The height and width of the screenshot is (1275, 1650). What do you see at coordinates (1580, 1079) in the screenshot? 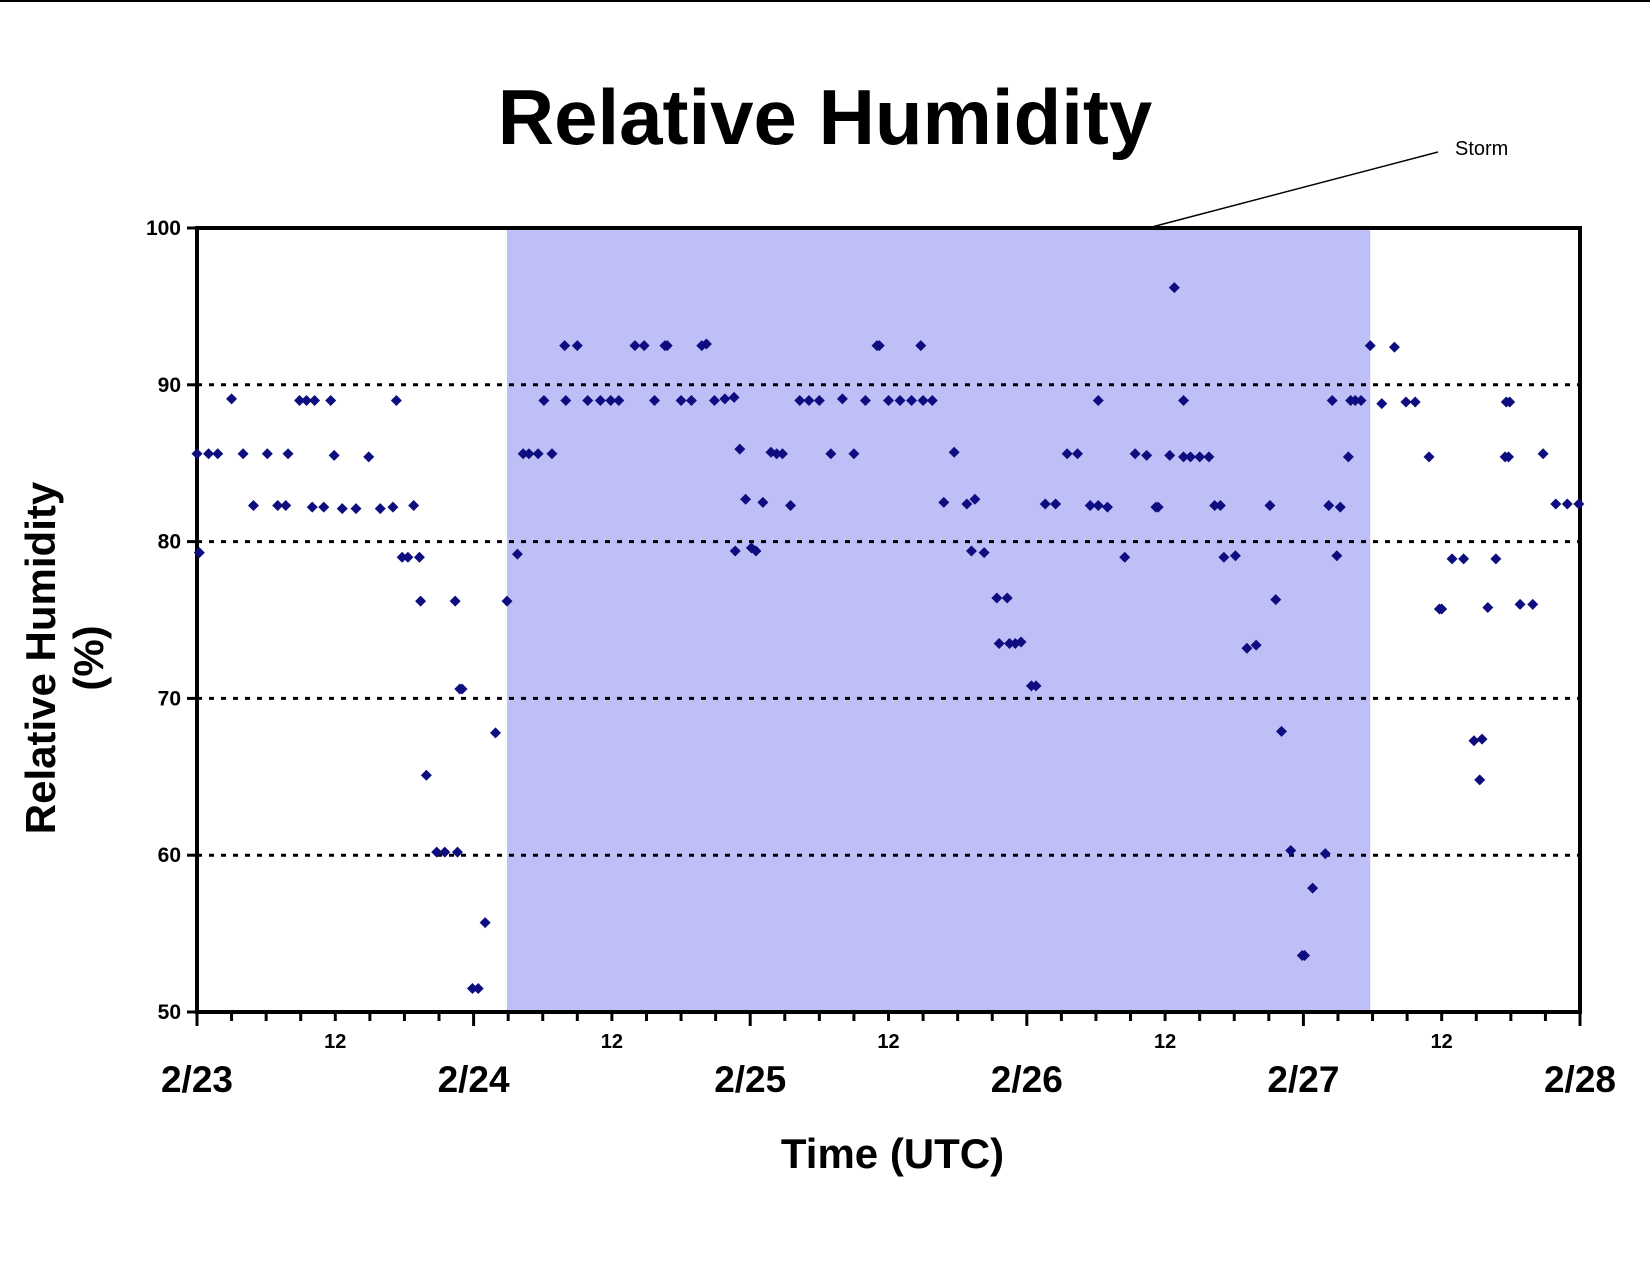
I see `x-date-label: 2/28` at bounding box center [1580, 1079].